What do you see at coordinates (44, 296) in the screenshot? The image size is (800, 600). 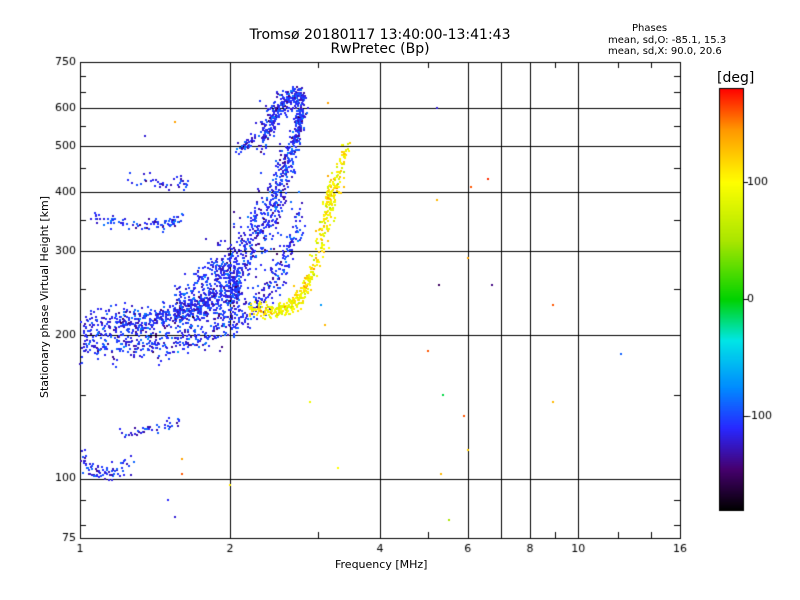 I see `y-axis-label: Stationary phase Virtual Height [km]` at bounding box center [44, 296].